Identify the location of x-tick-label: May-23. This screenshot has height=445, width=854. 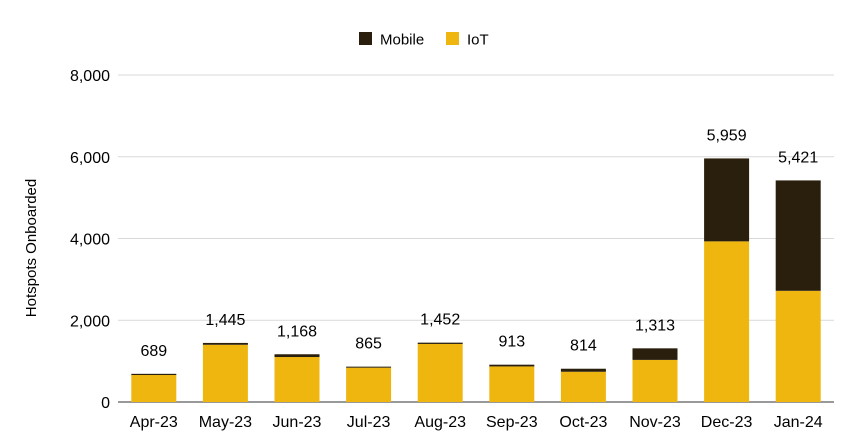
(225, 422).